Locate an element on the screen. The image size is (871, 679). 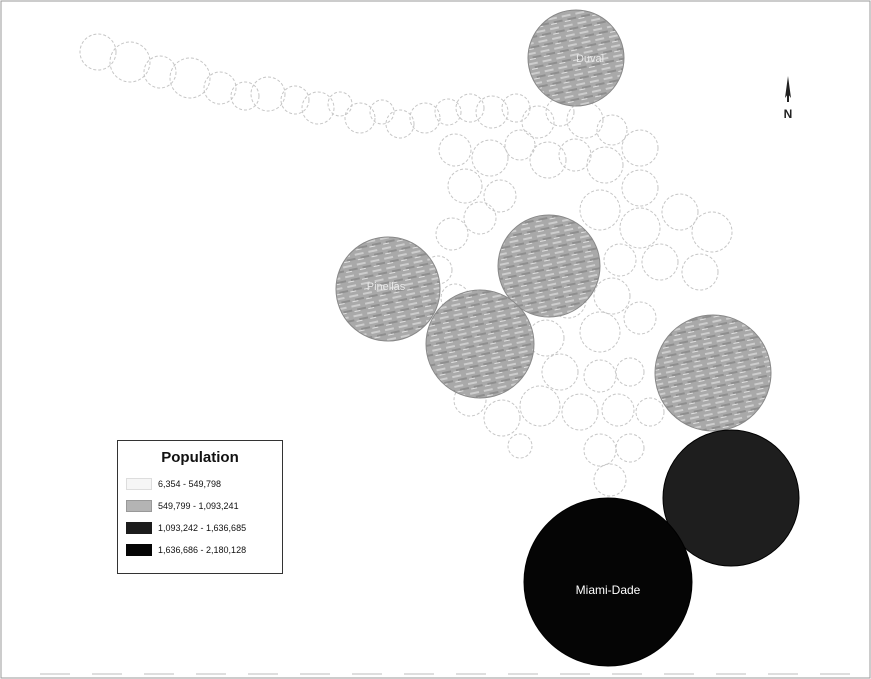
legend-title: Population is located at coordinates (200, 457).